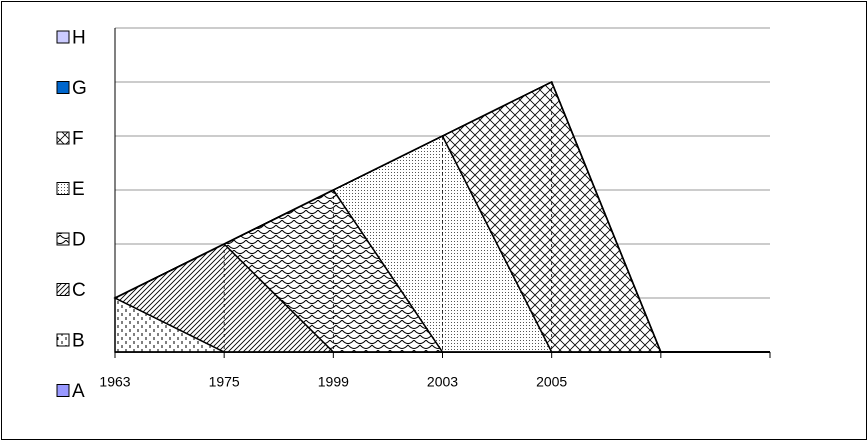 This screenshot has height=441, width=868. What do you see at coordinates (442, 382) in the screenshot?
I see `x-tick-label: 2003` at bounding box center [442, 382].